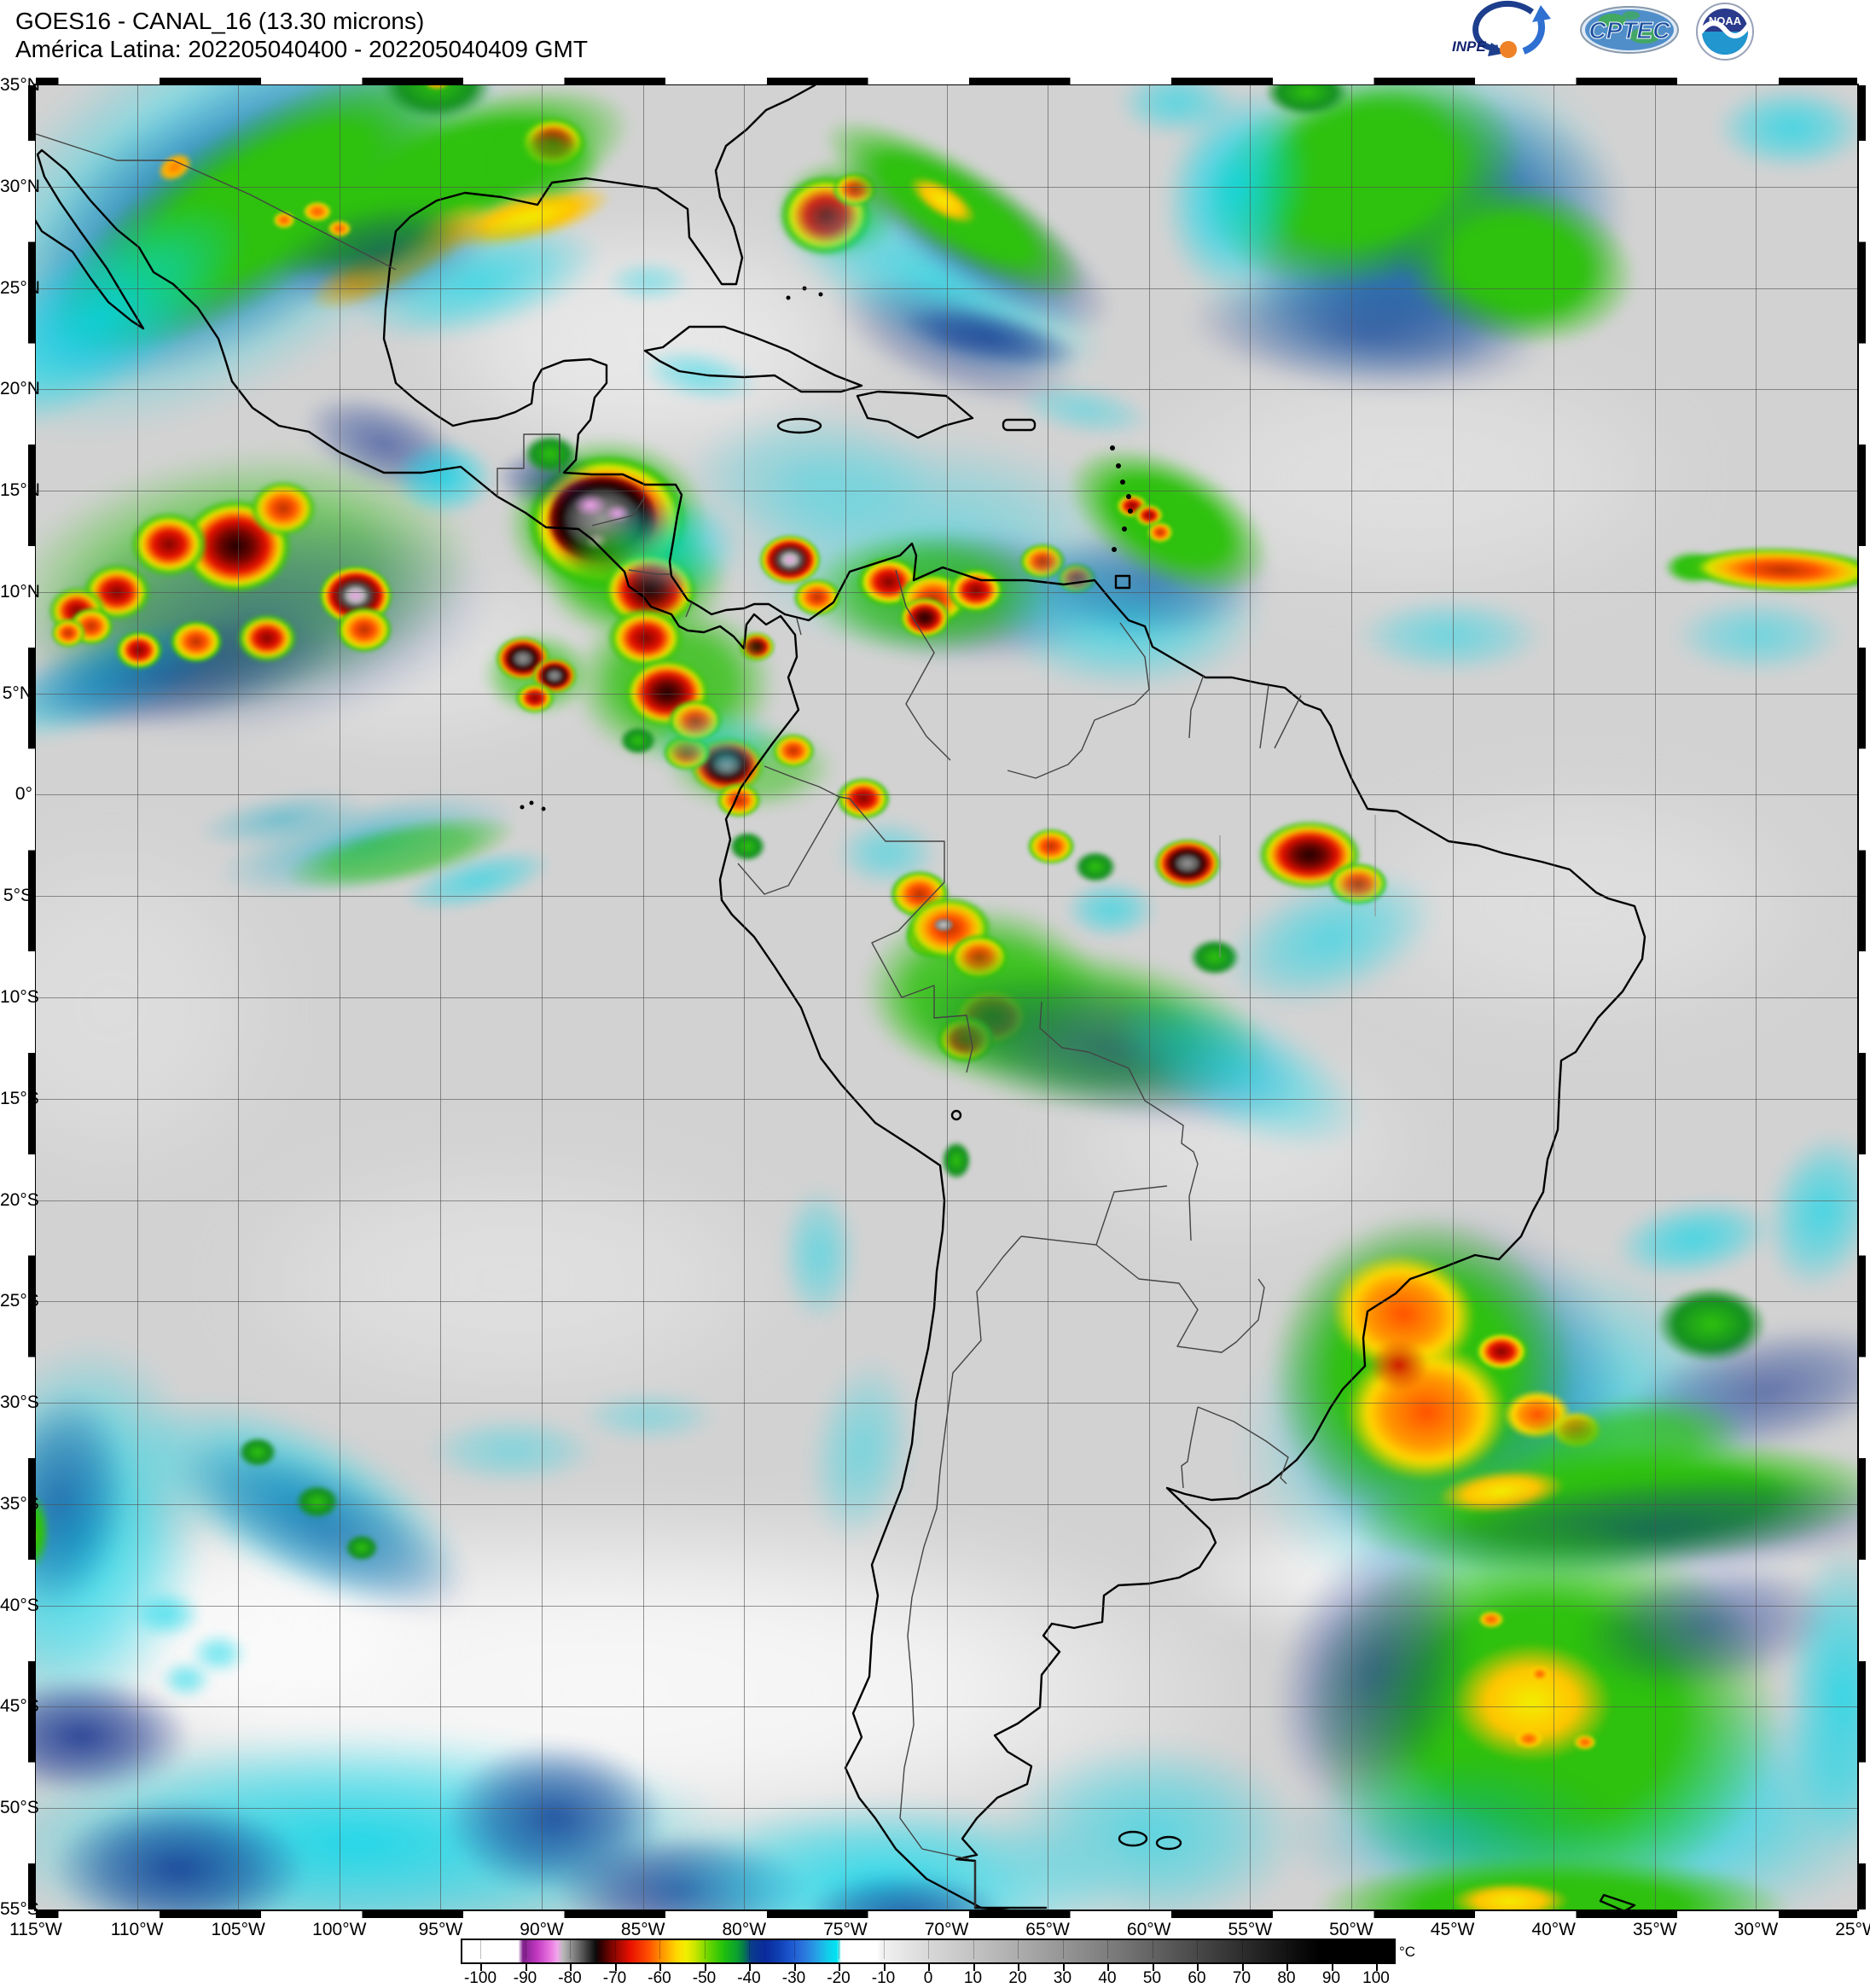 Image resolution: width=1870 pixels, height=1988 pixels. I want to click on lat-label: 10°S, so click(19, 997).